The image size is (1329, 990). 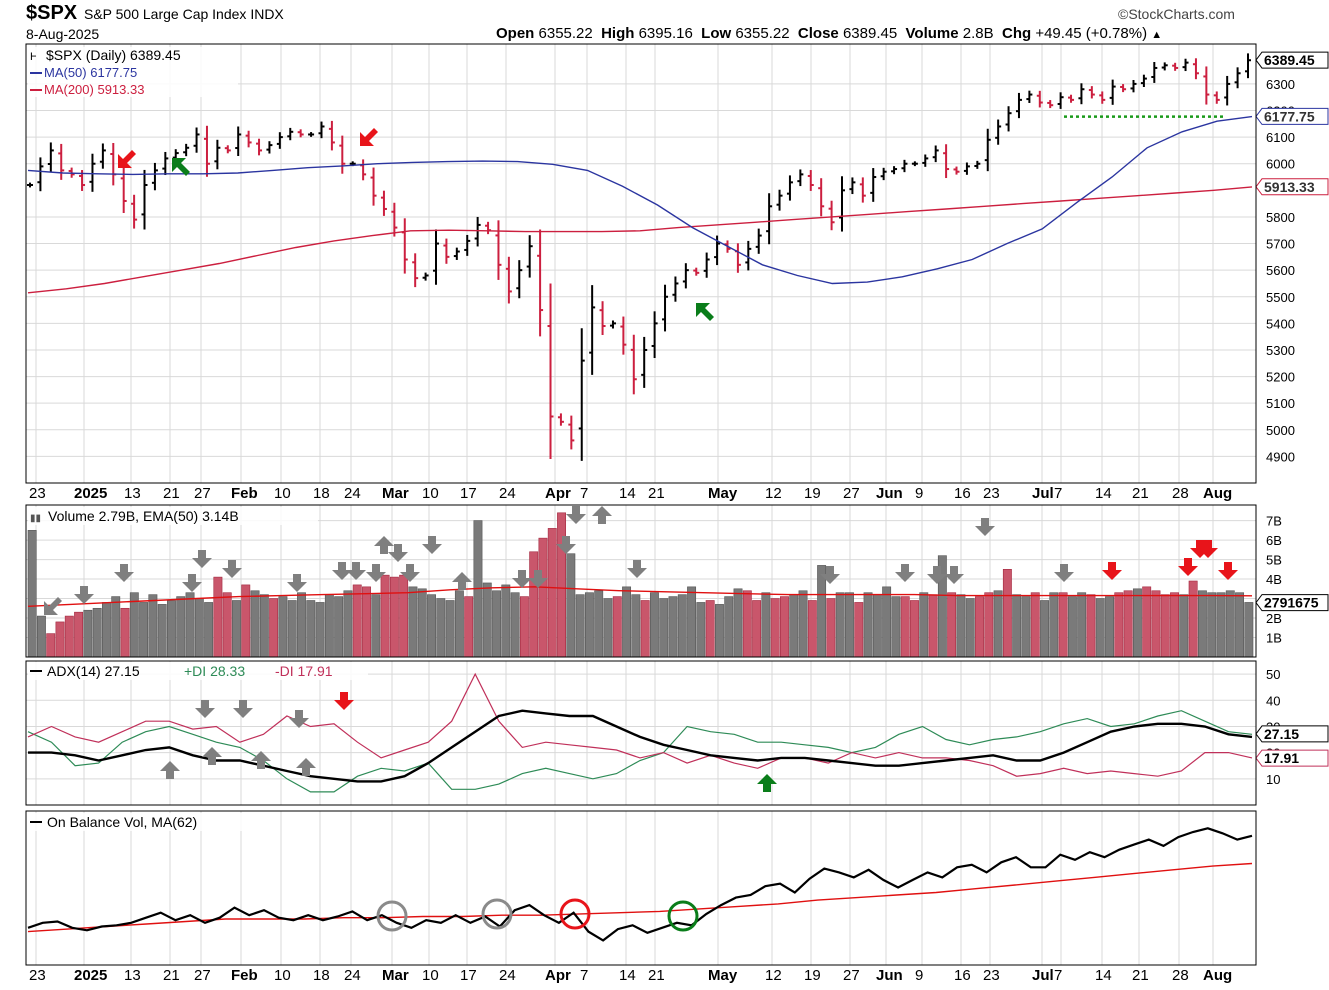 I want to click on volume-last-tag-text: 2791675, so click(x=1291, y=603).